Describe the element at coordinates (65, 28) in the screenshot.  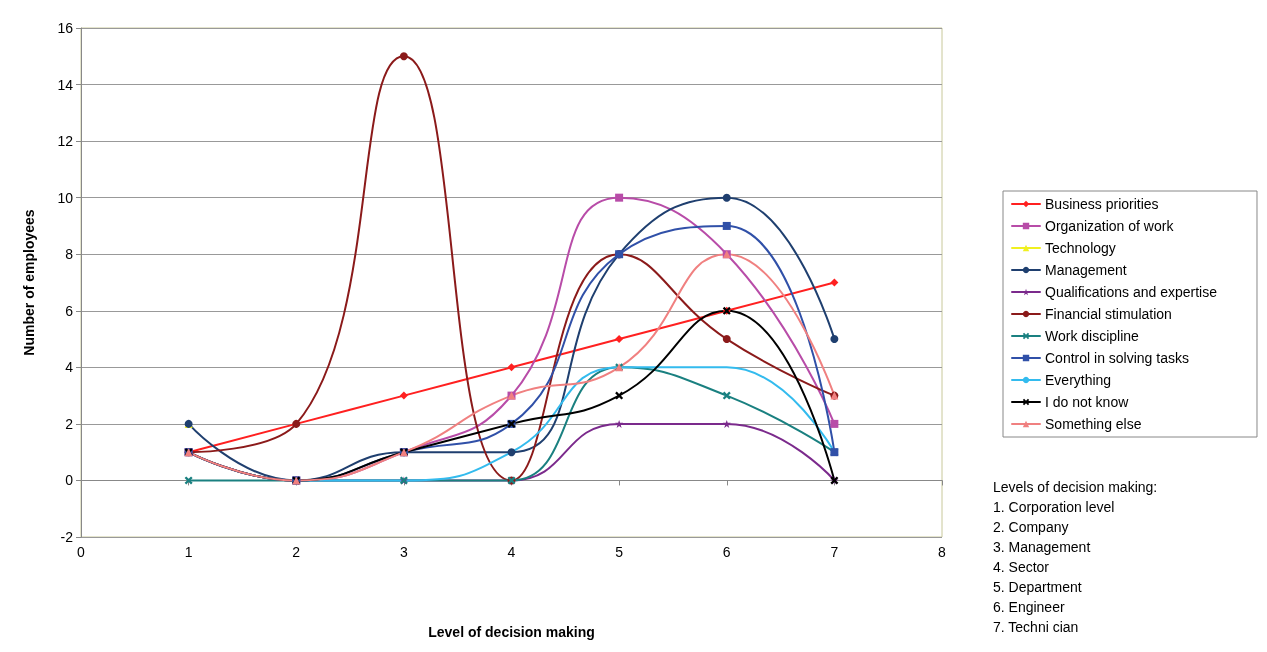
I see `y-tick-label: 16` at that location.